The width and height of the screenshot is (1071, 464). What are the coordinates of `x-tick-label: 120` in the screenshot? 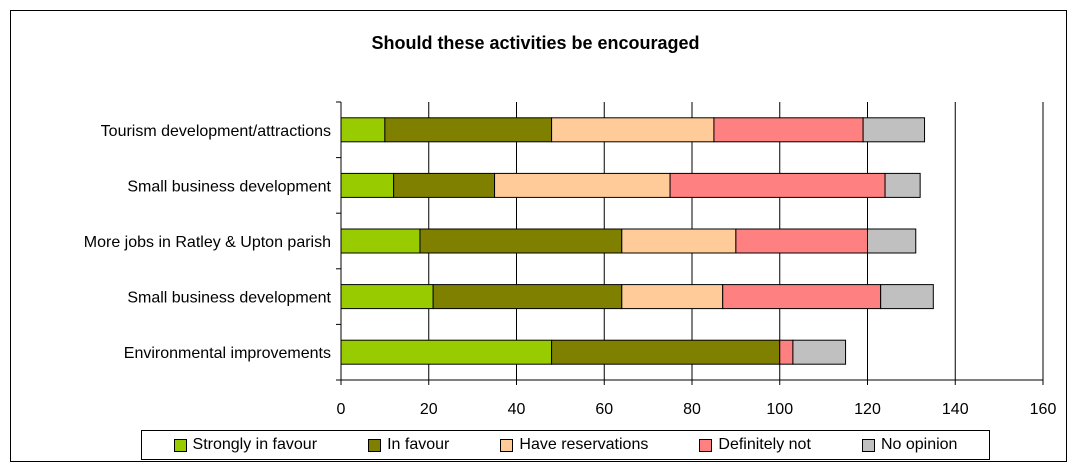 It's located at (867, 409).